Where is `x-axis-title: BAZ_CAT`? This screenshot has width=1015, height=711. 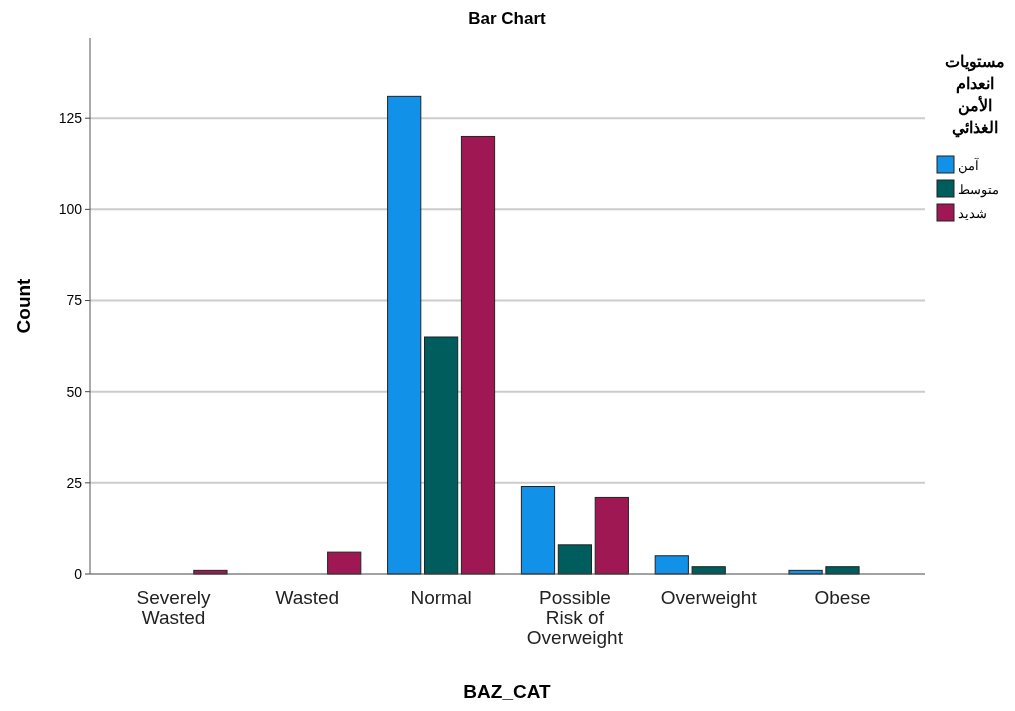 x-axis-title: BAZ_CAT is located at coordinates (507, 691).